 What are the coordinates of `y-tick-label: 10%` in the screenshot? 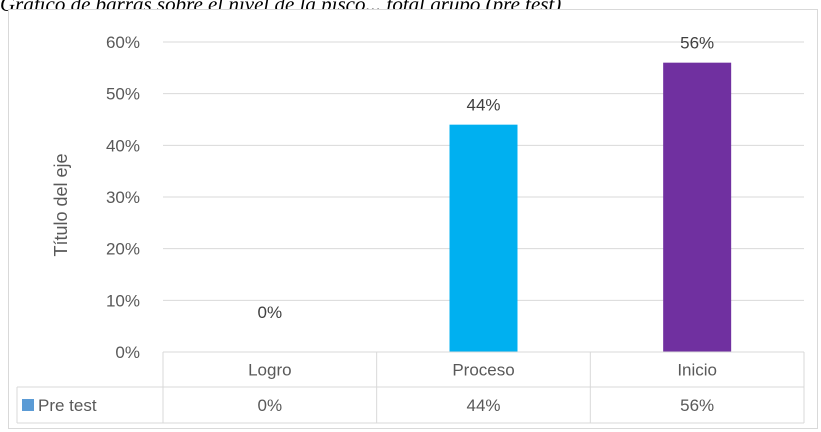 It's located at (123, 300).